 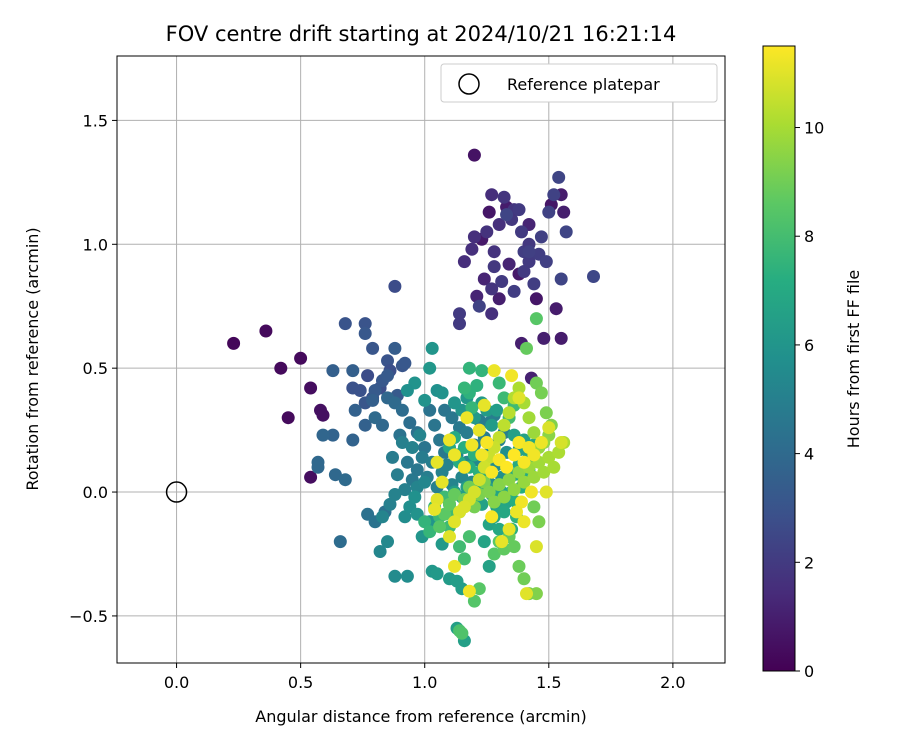 I want to click on legend-box, so click(x=579, y=83).